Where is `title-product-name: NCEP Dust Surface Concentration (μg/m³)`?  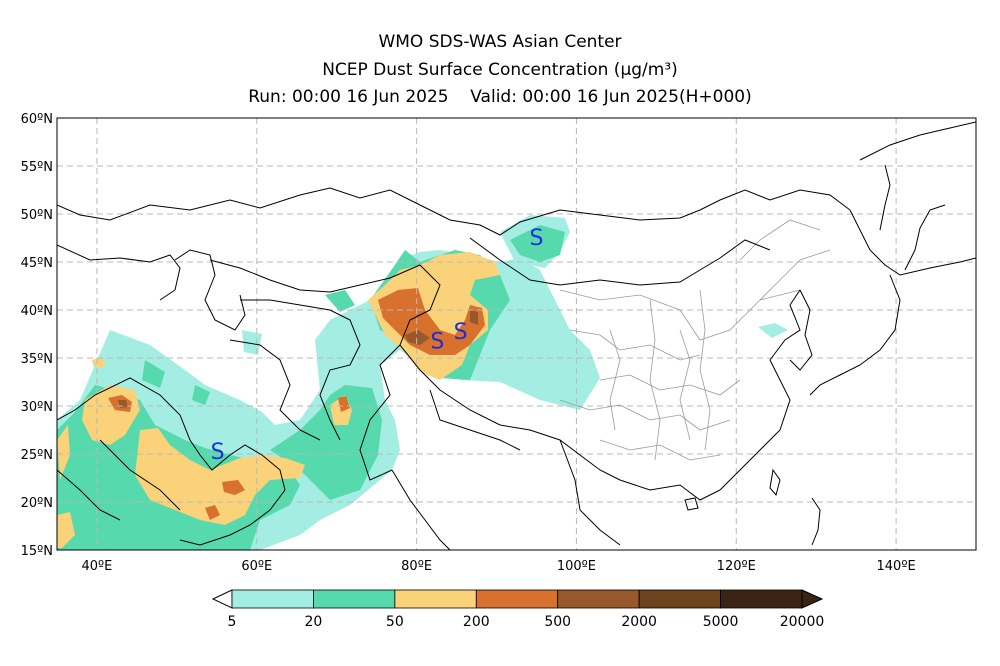
title-product-name: NCEP Dust Surface Concentration (μg/m³) is located at coordinates (500, 70).